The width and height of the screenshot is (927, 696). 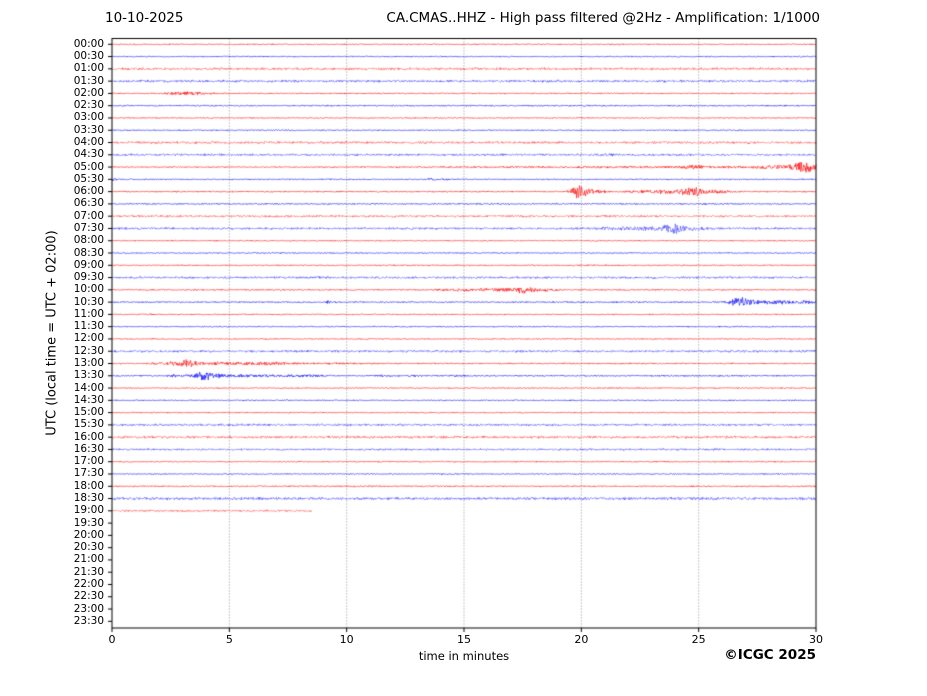 I want to click on y-tick-label: 00:00, so click(x=88, y=43).